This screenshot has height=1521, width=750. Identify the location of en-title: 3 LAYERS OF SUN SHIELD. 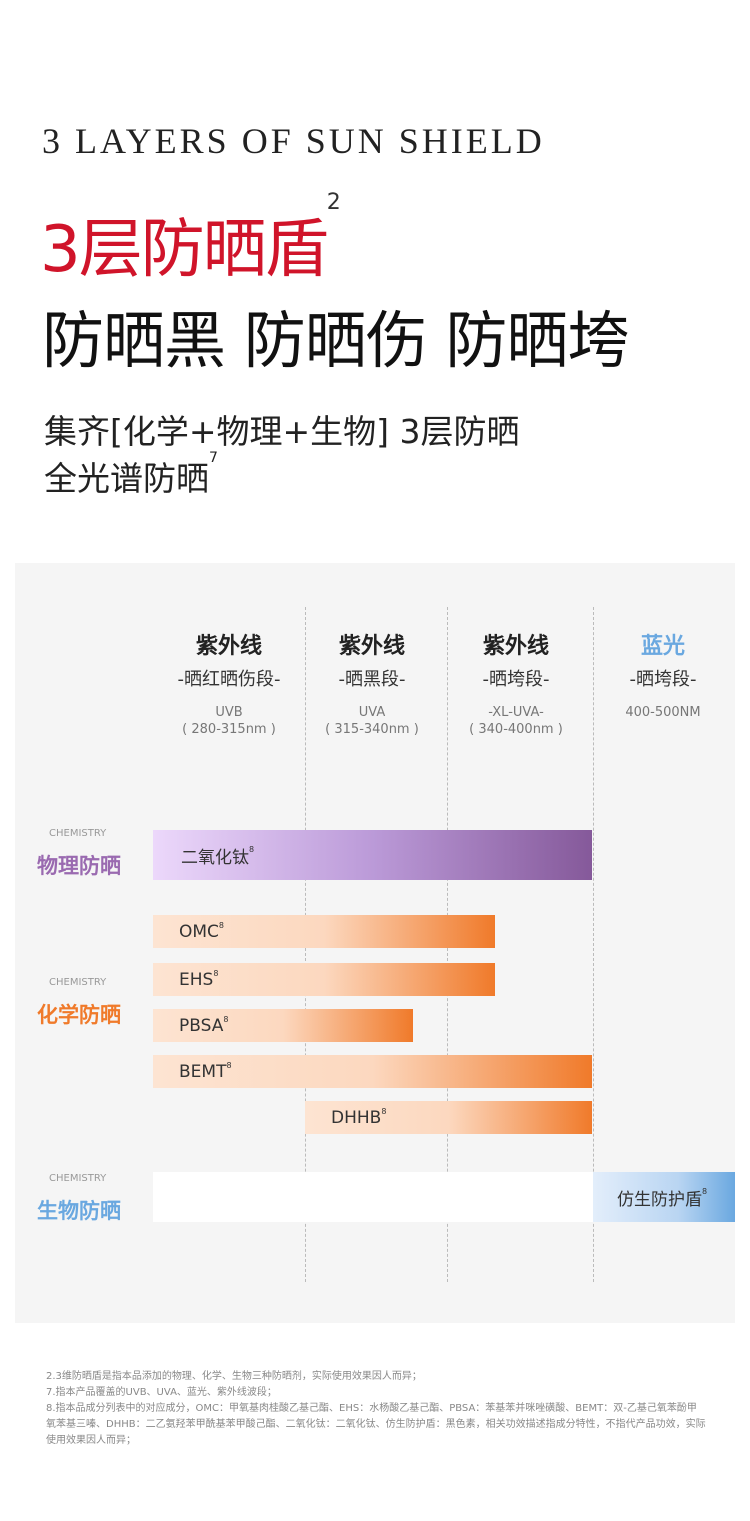
(293, 141).